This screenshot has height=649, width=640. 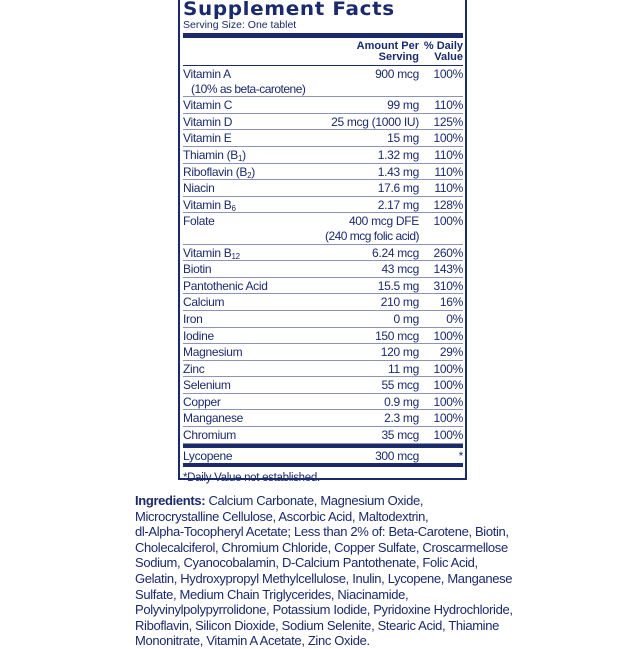 What do you see at coordinates (323, 402) in the screenshot?
I see `nutrient-row: Copper 0.9 mg 100%` at bounding box center [323, 402].